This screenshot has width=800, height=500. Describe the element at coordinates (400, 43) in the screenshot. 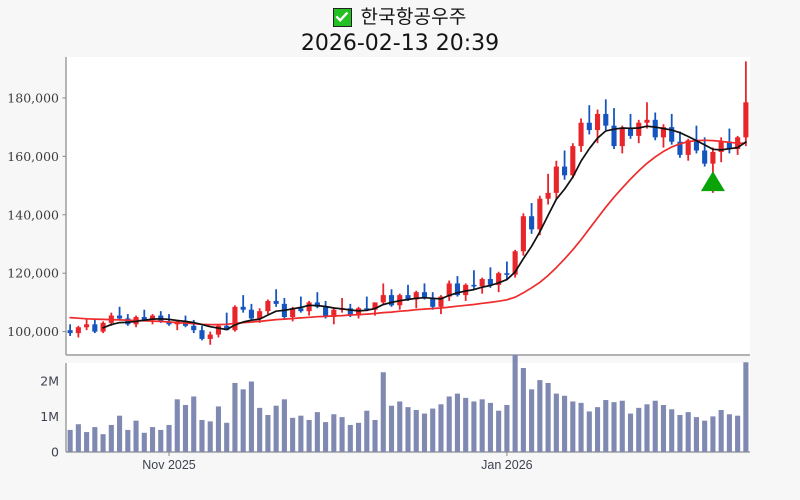

I see `chart-timestamp: 2026-02-13 20:39` at that location.